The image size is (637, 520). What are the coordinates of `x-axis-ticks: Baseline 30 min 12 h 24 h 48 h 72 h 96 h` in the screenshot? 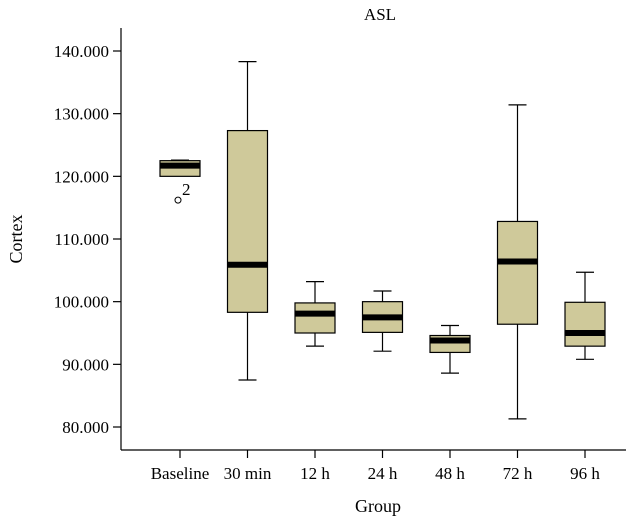 It's located at (375, 466).